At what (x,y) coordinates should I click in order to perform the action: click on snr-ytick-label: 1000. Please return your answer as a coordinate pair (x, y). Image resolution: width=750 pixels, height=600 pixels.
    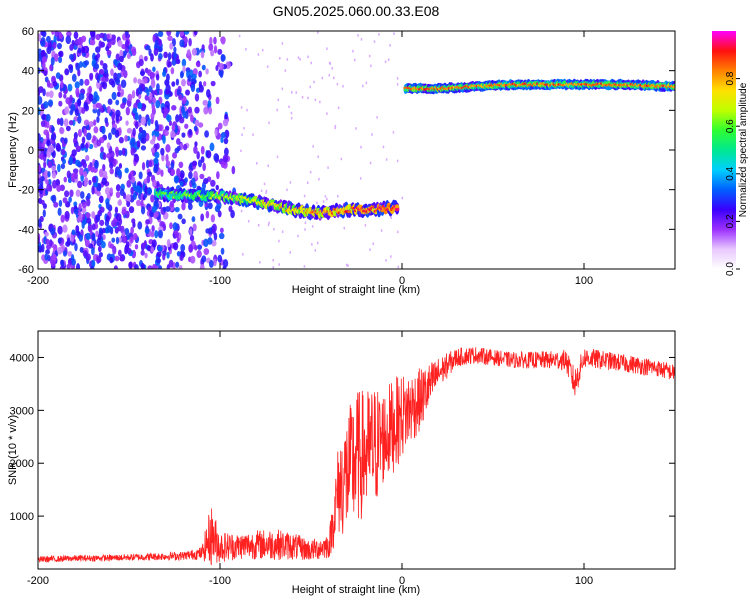
    Looking at the image, I should click on (22, 517).